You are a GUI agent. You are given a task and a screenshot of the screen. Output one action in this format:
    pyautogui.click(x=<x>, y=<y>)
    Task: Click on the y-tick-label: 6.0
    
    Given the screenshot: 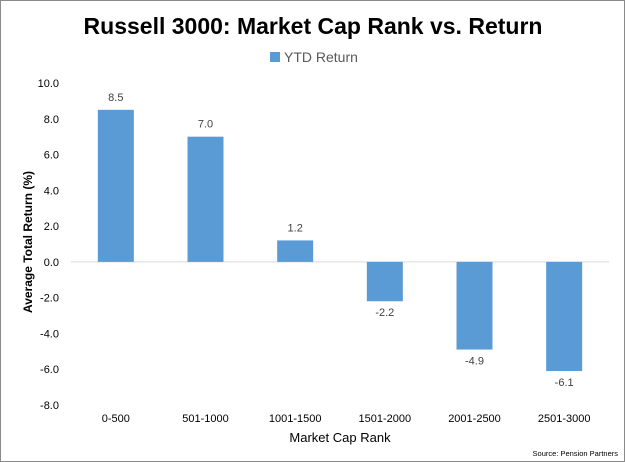 What is the action you would take?
    pyautogui.click(x=51, y=156)
    